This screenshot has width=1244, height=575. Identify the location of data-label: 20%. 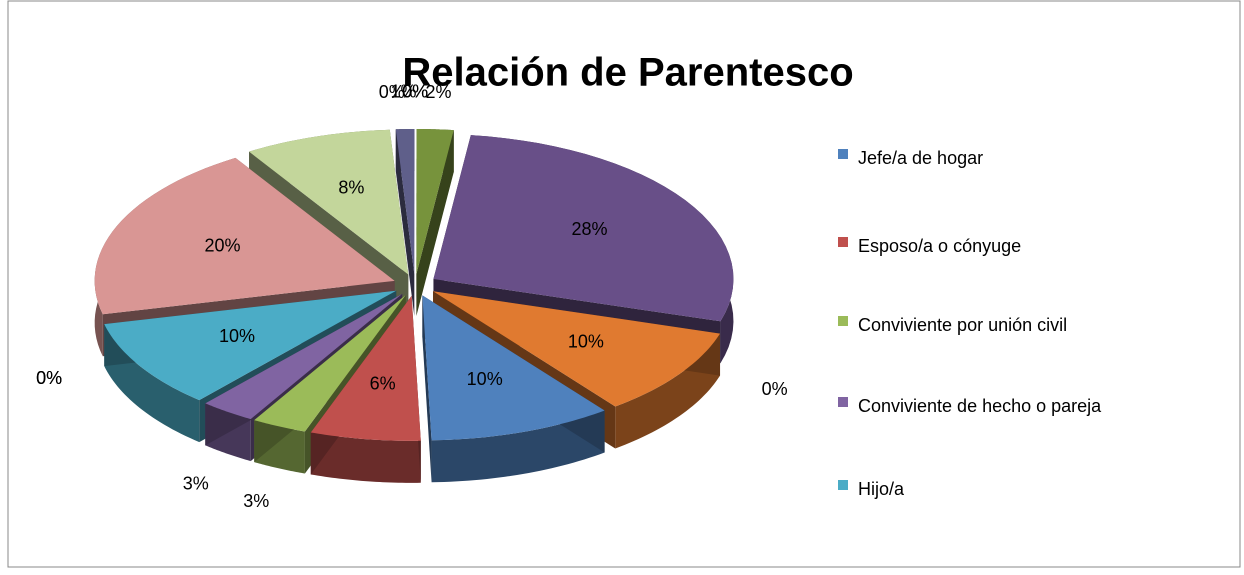
(223, 245).